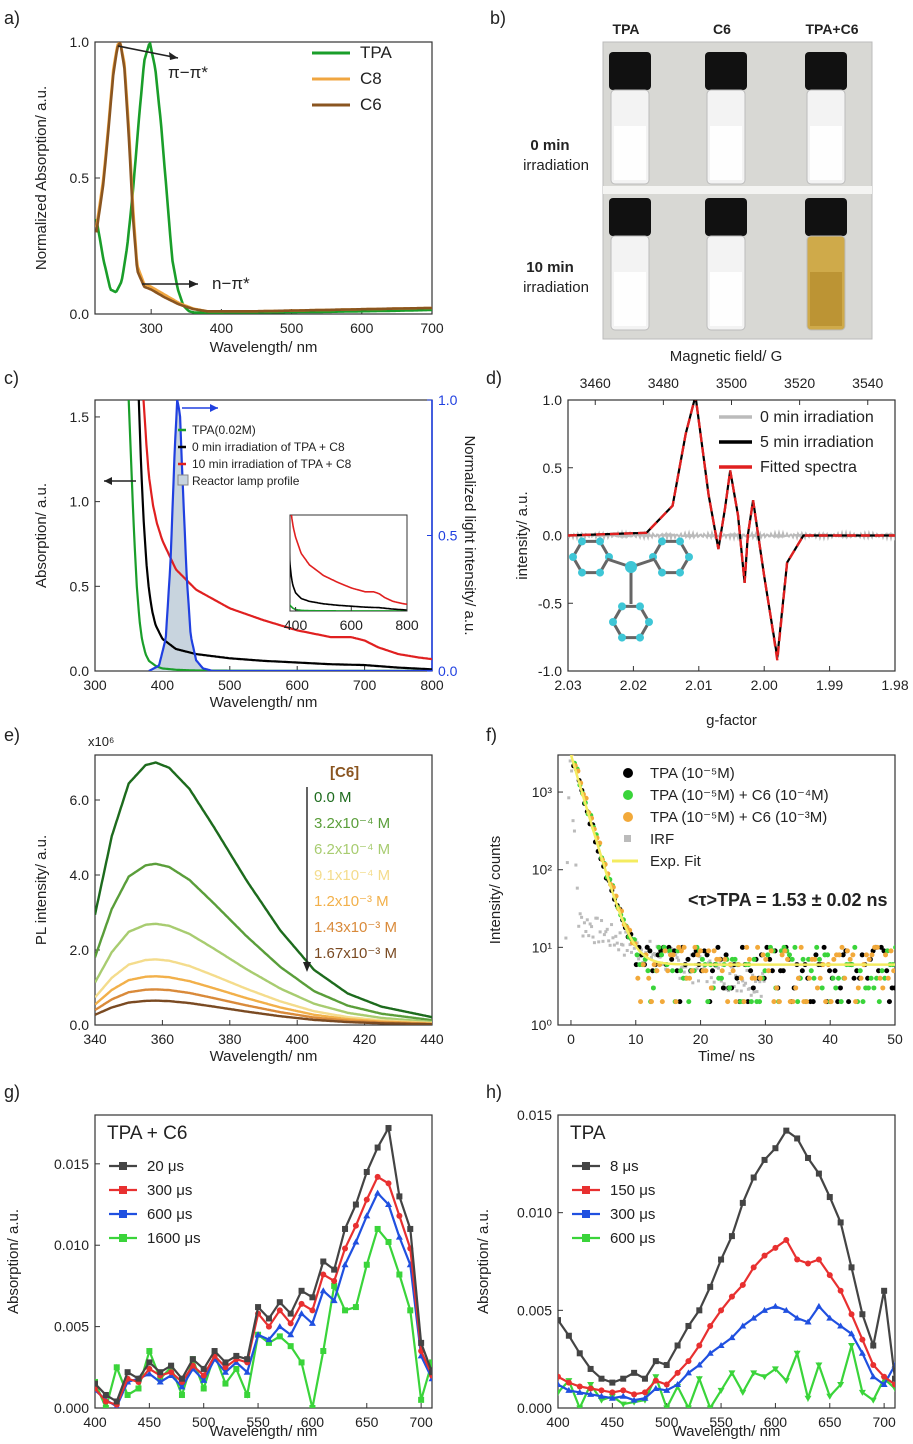  Describe the element at coordinates (567, 685) in the screenshot. I see `panel-d-xtick-label: 2.03` at that location.